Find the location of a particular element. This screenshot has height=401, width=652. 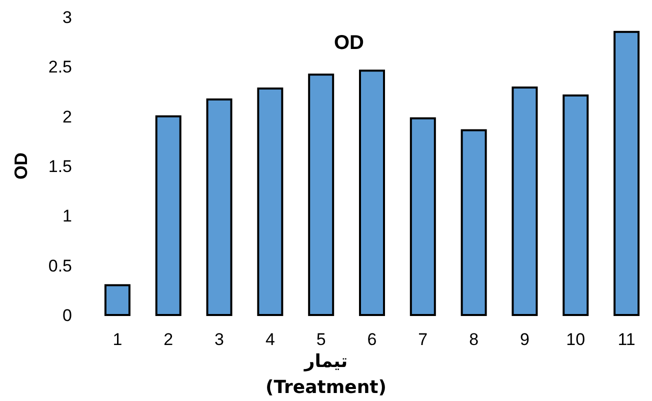

x-tick-label: 4 is located at coordinates (270, 339).